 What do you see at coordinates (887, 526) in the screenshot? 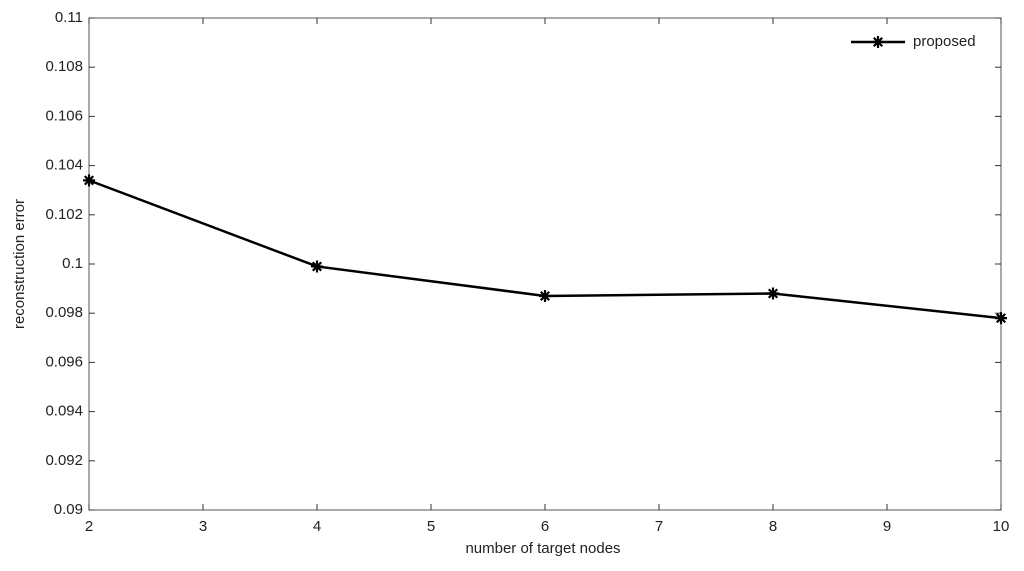
I see `x-tick-label: 9` at bounding box center [887, 526].